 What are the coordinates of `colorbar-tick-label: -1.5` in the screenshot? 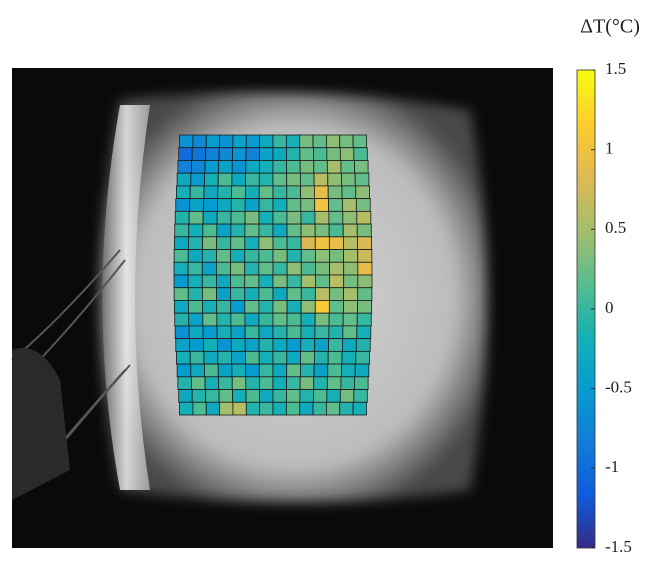 It's located at (618, 546).